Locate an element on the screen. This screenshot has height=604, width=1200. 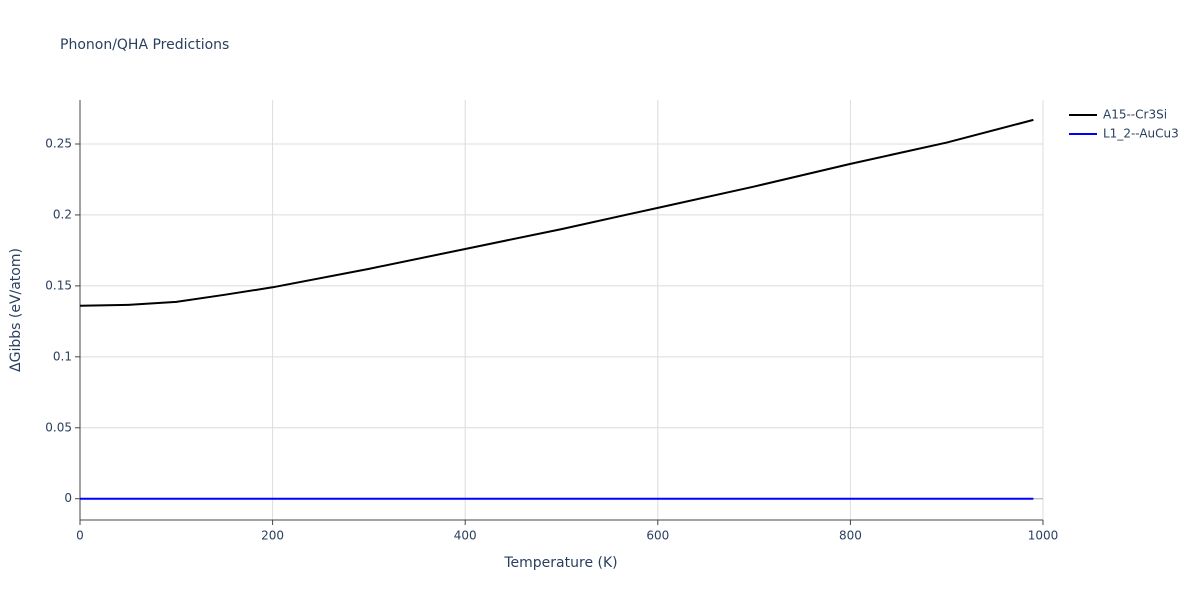
x-tick-label: 0 is located at coordinates (80, 536).